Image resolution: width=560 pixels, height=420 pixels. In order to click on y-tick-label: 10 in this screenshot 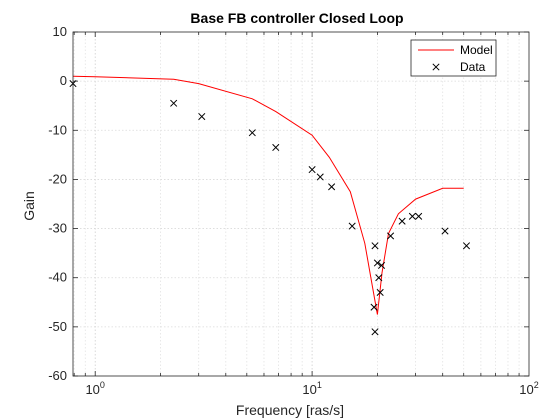, I will do `click(60, 31)`.